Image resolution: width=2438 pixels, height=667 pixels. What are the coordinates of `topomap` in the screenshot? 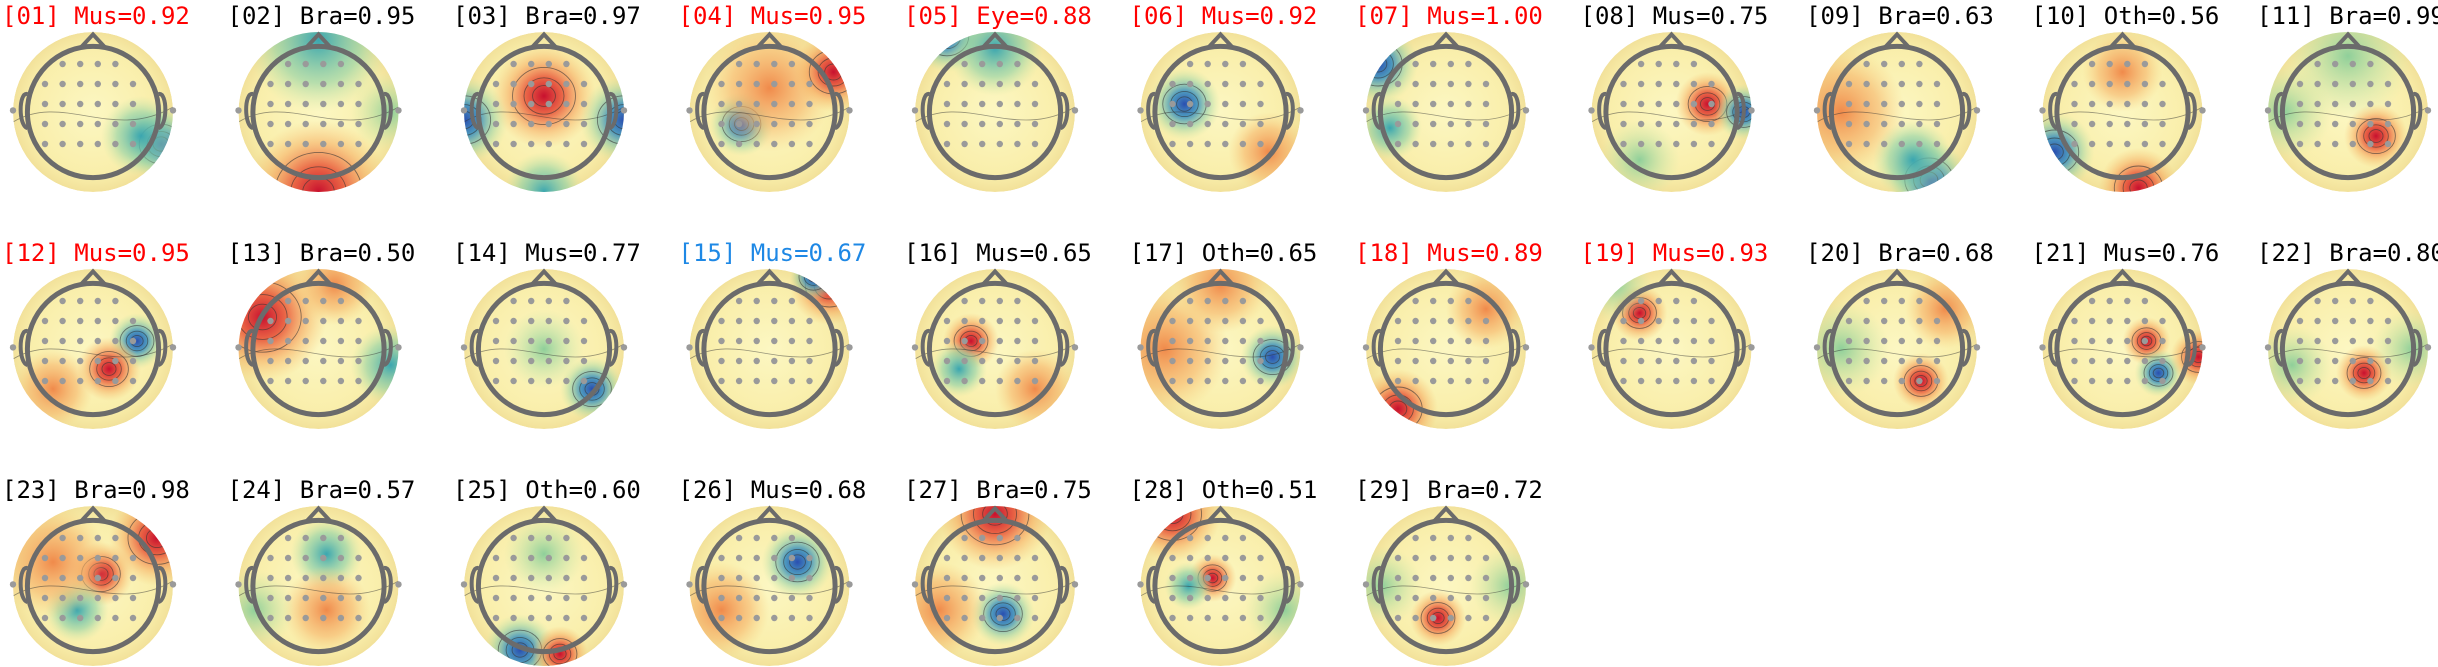 It's located at (769, 586).